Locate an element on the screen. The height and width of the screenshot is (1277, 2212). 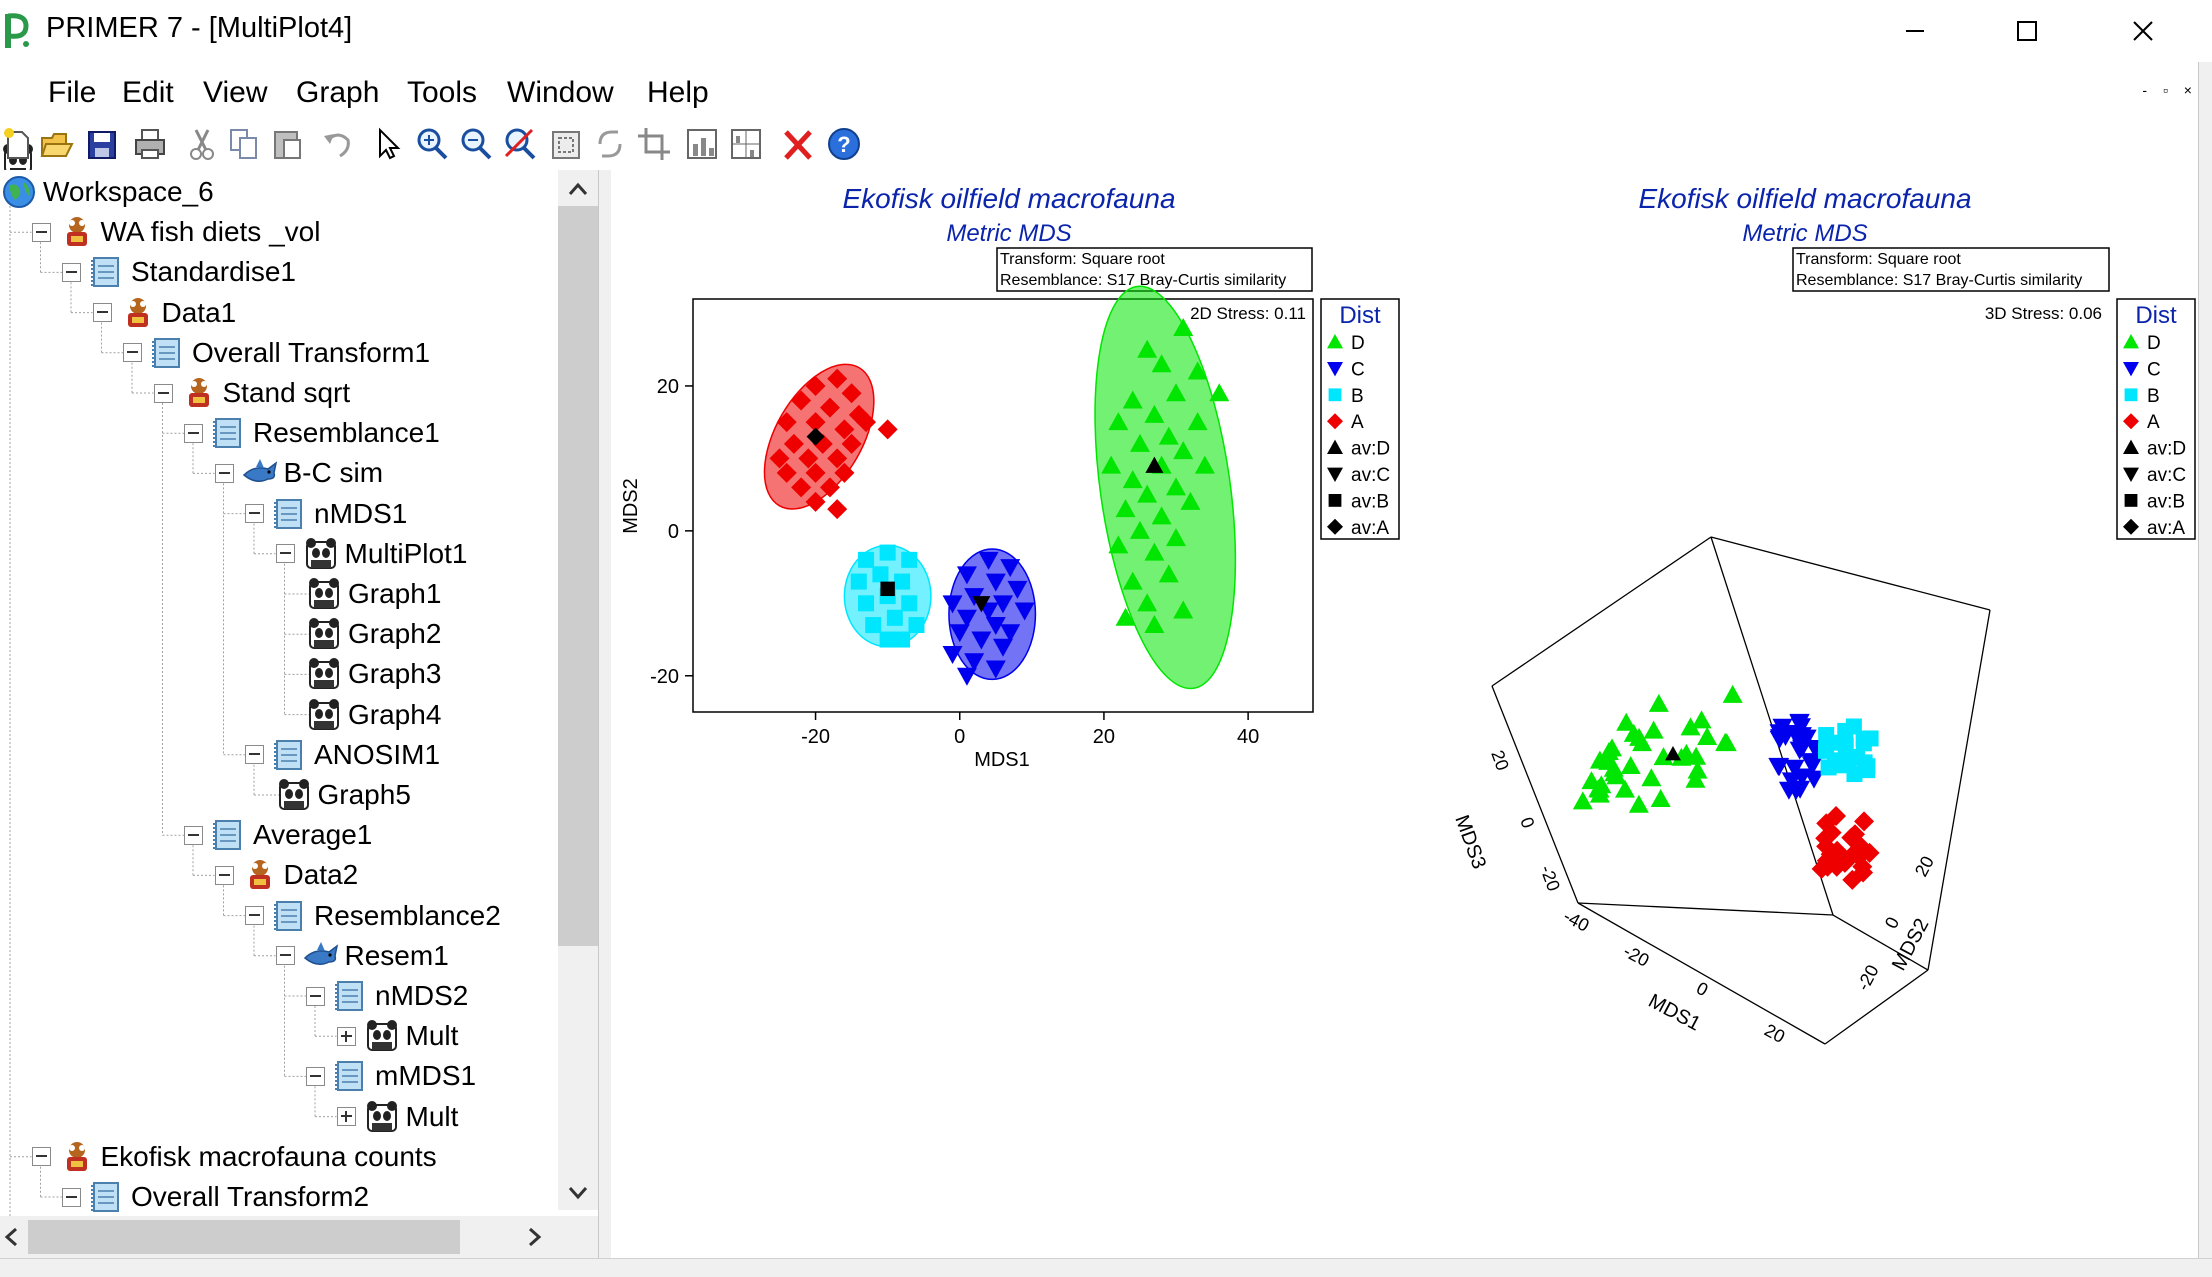
open-icon is located at coordinates (56, 144).